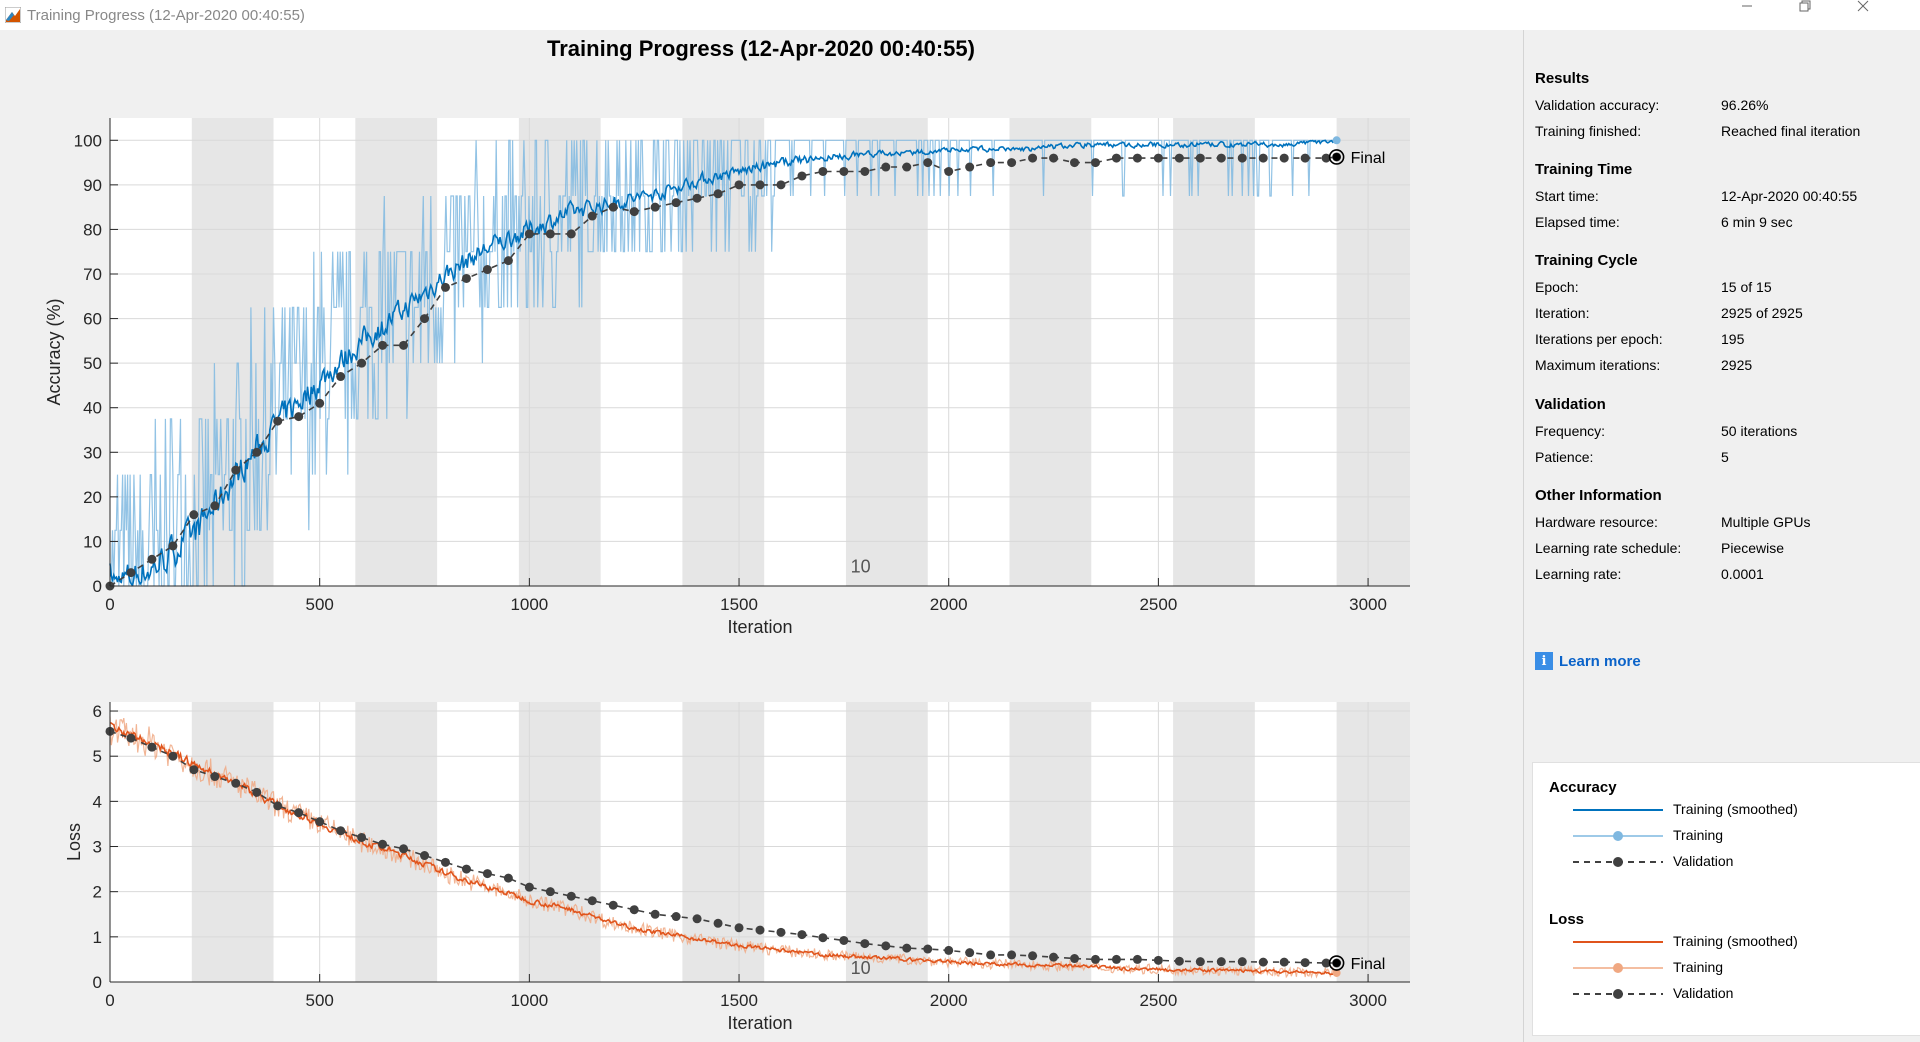 This screenshot has width=1920, height=1042. Describe the element at coordinates (1368, 604) in the screenshot. I see `accuracy-x-tick-label: 3000` at that location.